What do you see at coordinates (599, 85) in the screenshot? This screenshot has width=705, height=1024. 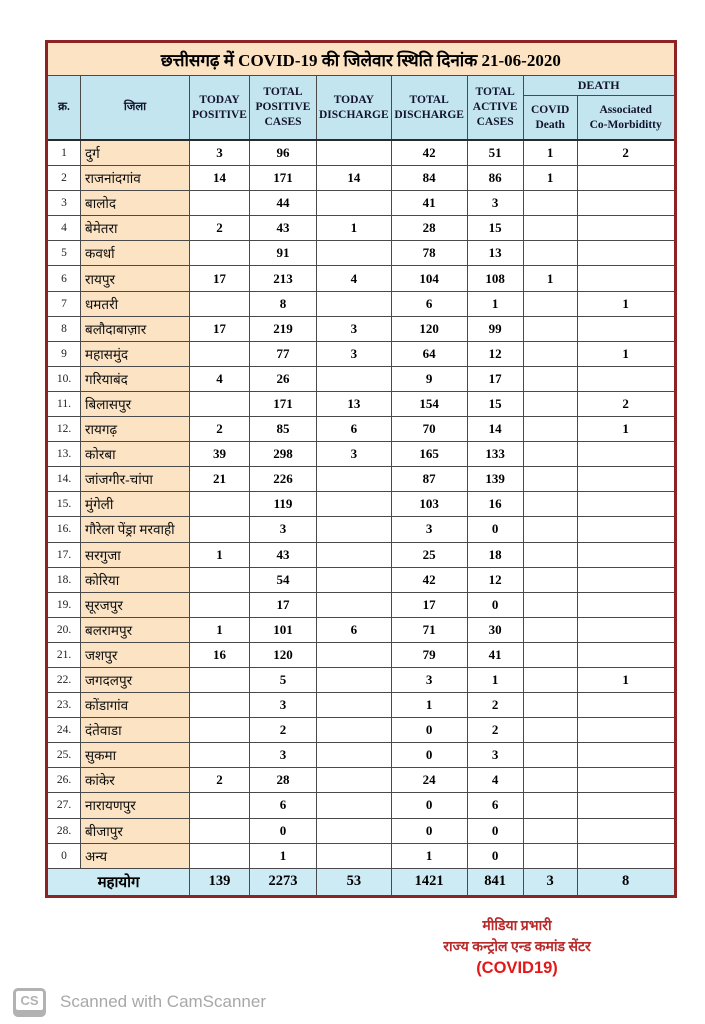 I see `header-death: DEATH` at bounding box center [599, 85].